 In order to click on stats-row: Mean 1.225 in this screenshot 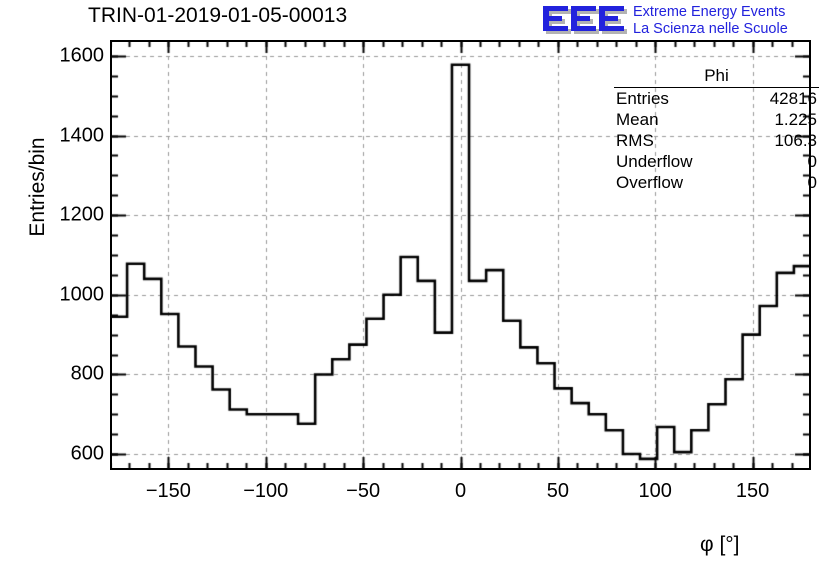, I will do `click(716, 119)`.